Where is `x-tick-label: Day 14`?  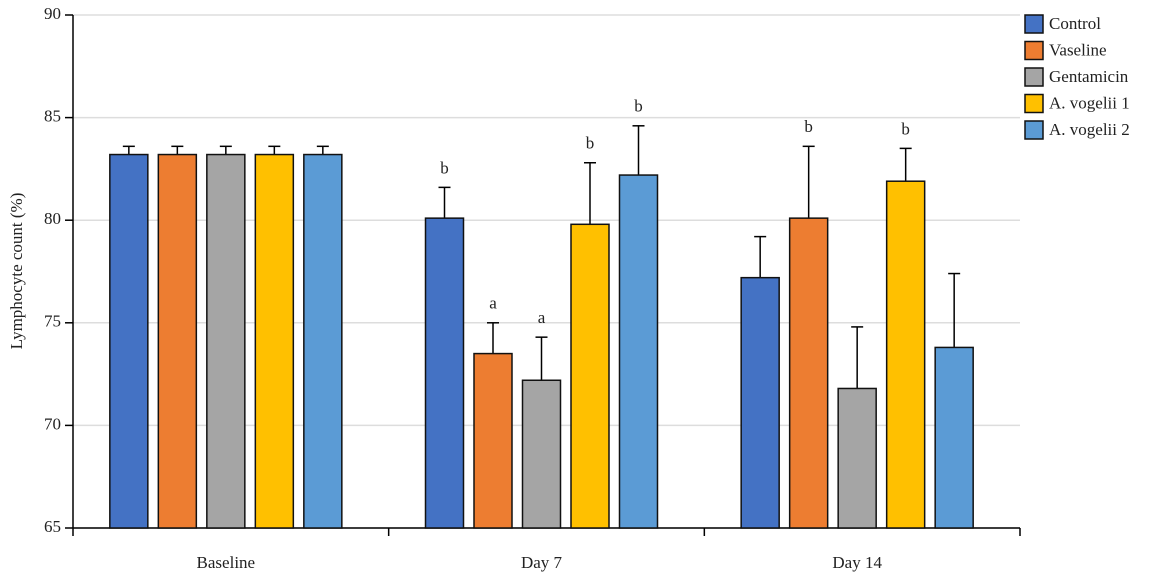 x-tick-label: Day 14 is located at coordinates (857, 562).